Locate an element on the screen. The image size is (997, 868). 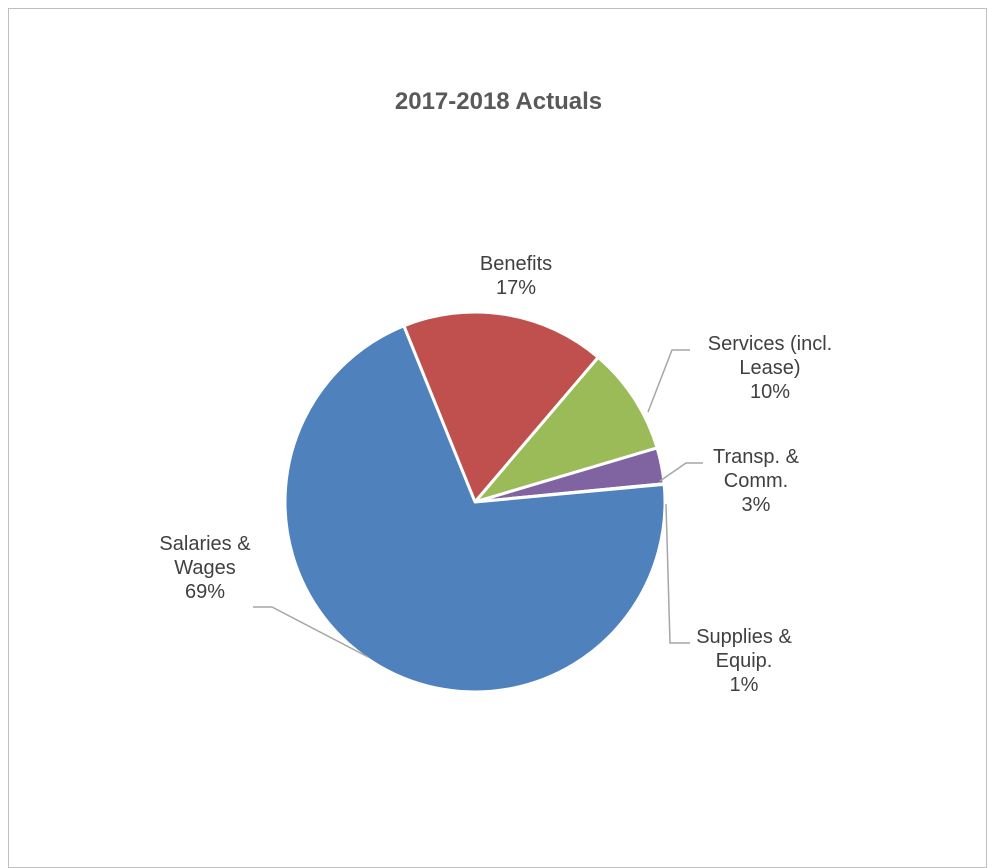
data-label-line: 10% is located at coordinates (770, 392).